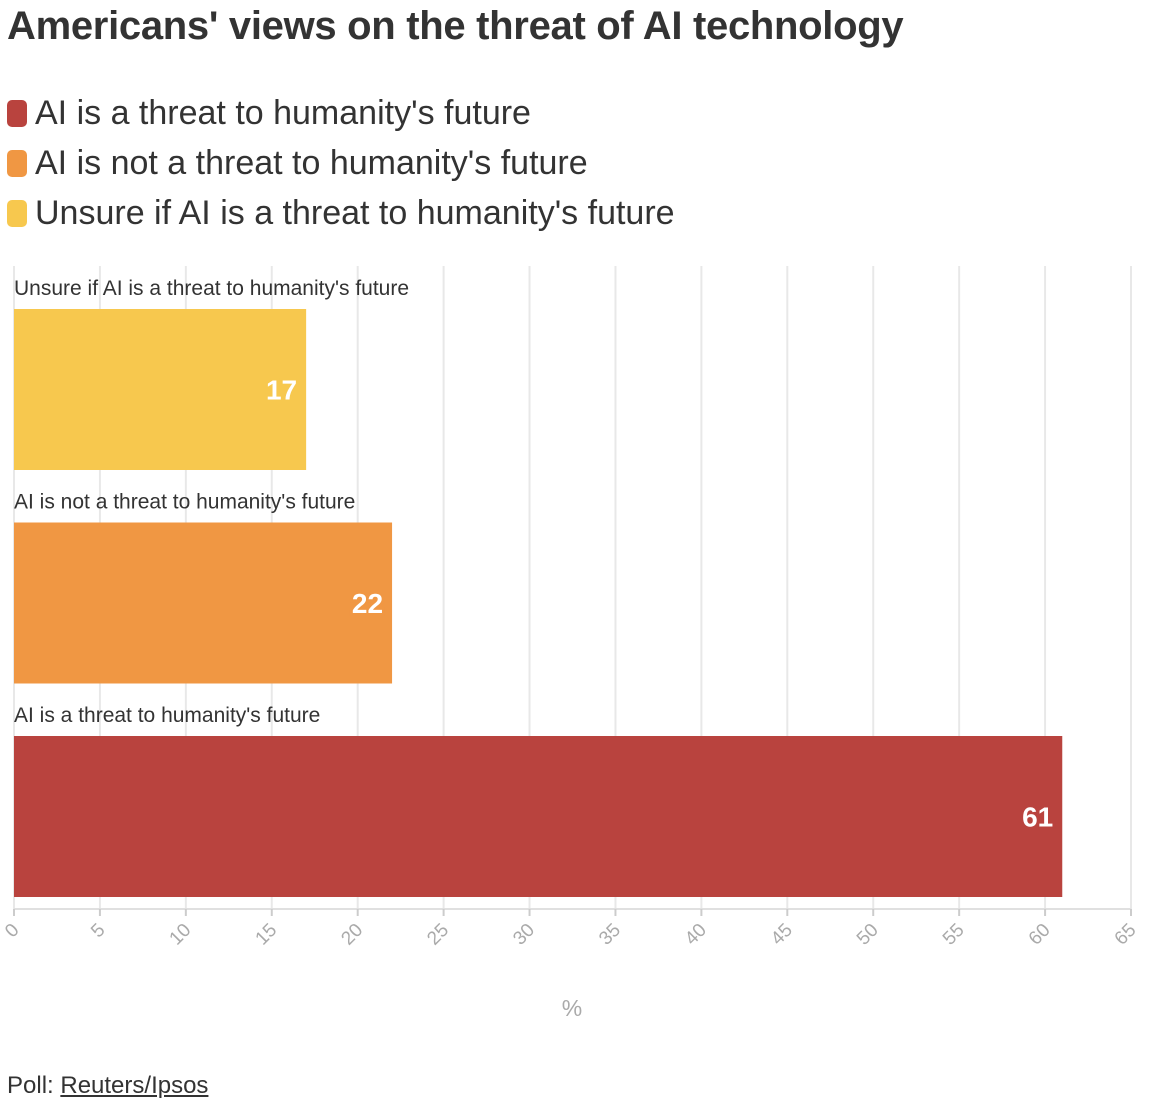  I want to click on x-tick-label: 10, so click(181, 935).